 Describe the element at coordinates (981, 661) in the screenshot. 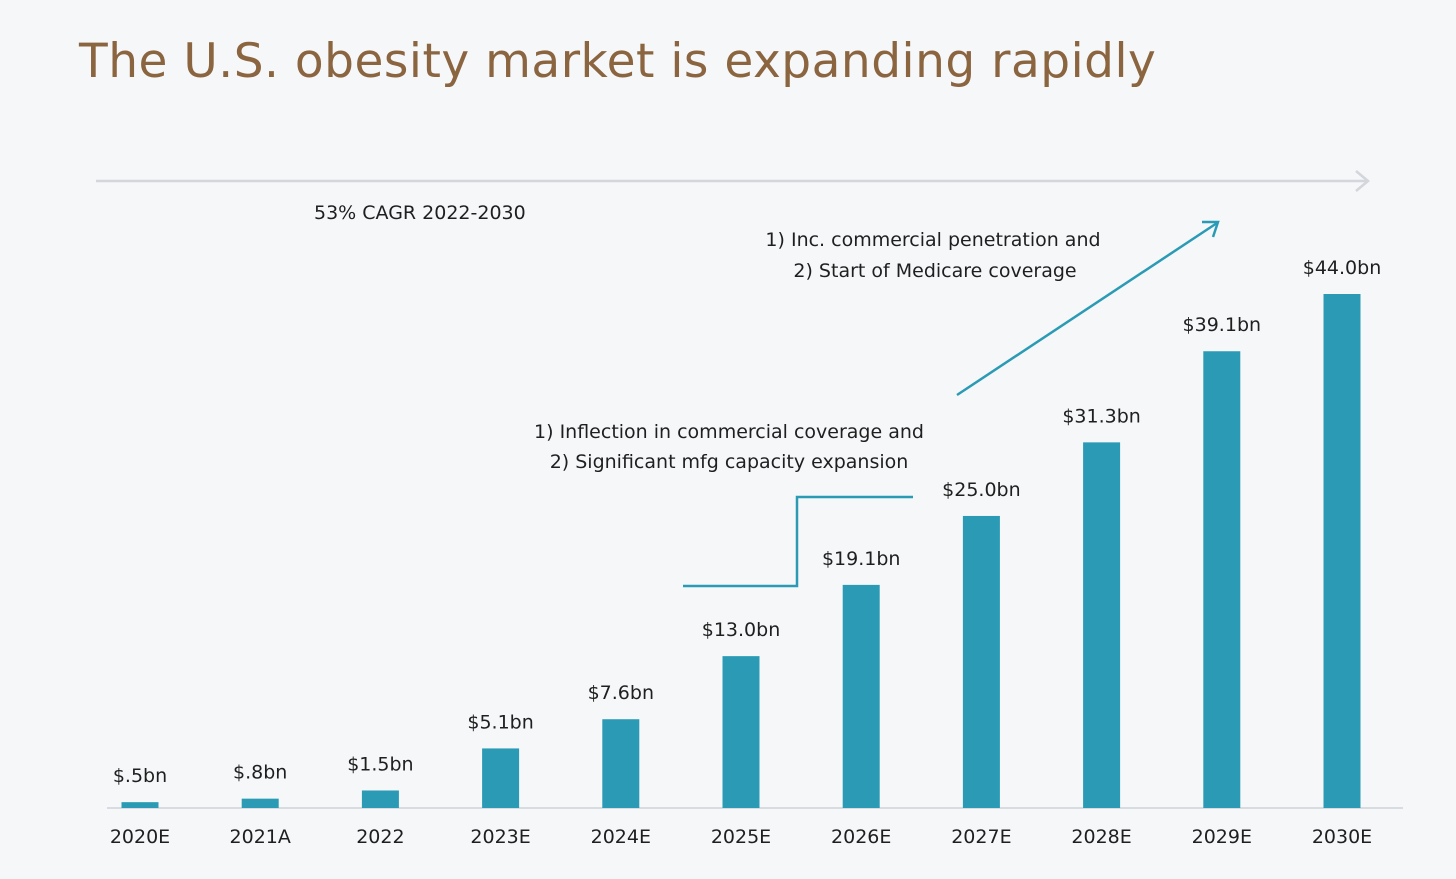

I see `bar-2027E` at that location.